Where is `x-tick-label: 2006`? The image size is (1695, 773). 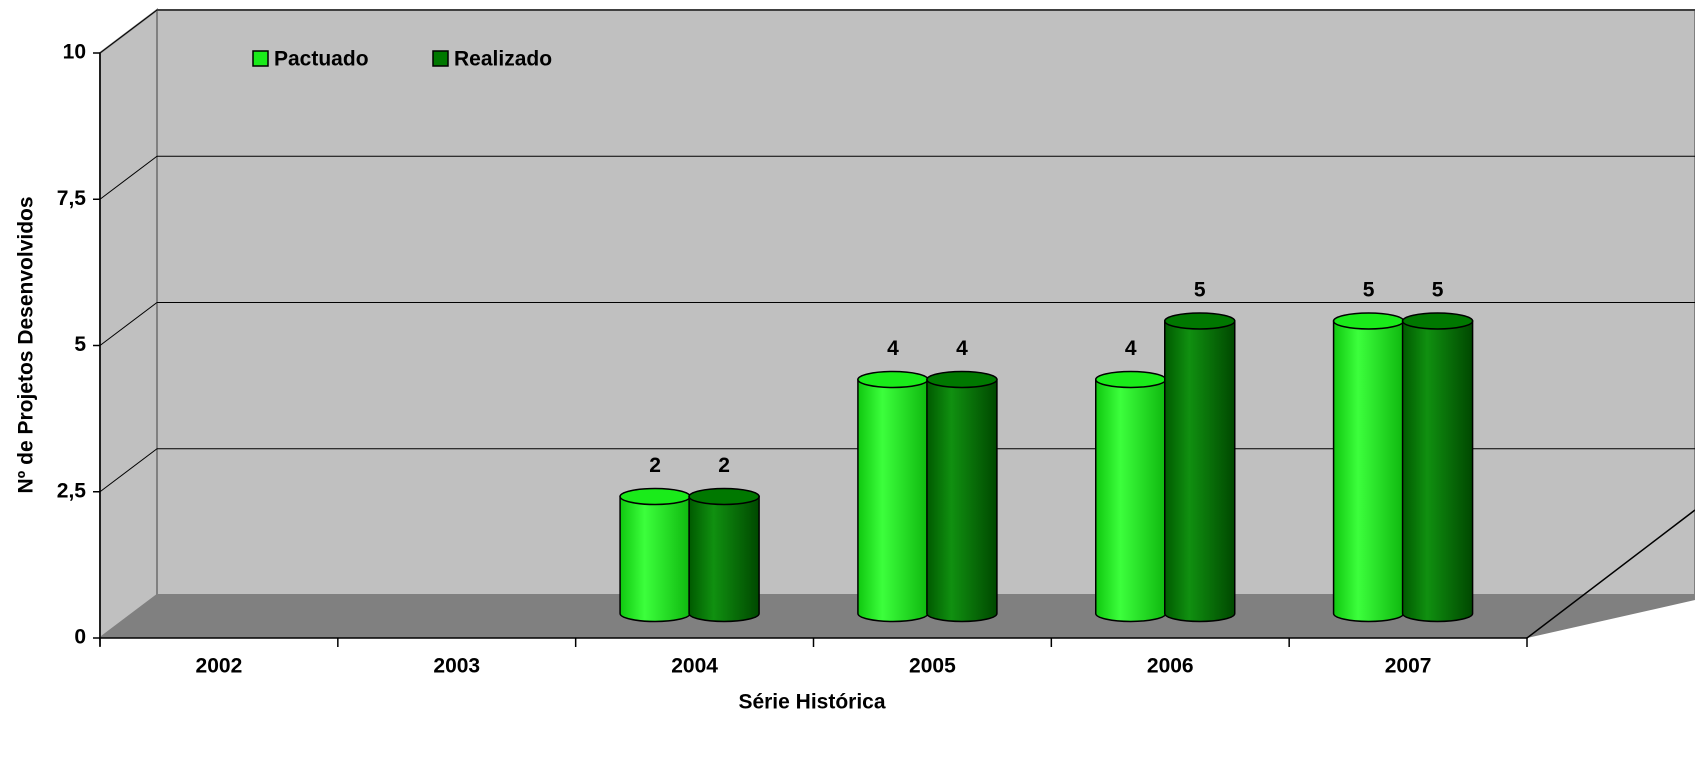
x-tick-label: 2006 is located at coordinates (1170, 666).